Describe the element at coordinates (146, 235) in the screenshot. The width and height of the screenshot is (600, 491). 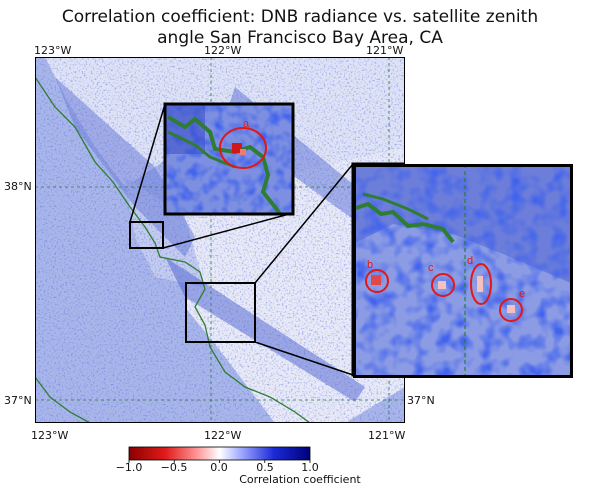
I see `source-box-north` at that location.